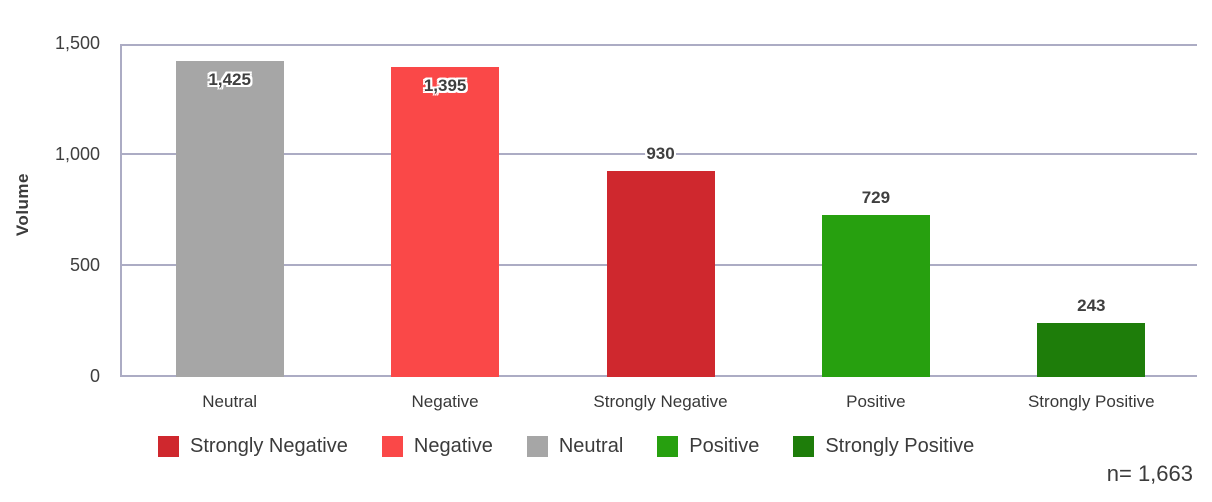 The width and height of the screenshot is (1212, 502). What do you see at coordinates (168, 446) in the screenshot?
I see `legend-swatch-strongly-negative` at bounding box center [168, 446].